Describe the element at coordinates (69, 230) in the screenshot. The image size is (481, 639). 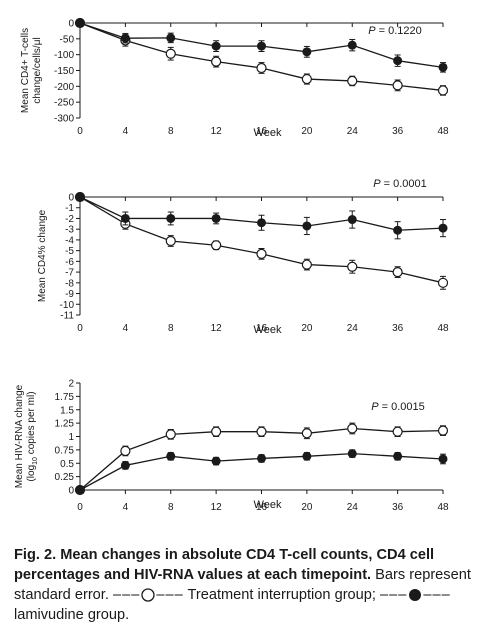
I see `y-tick-label: -3` at that location.